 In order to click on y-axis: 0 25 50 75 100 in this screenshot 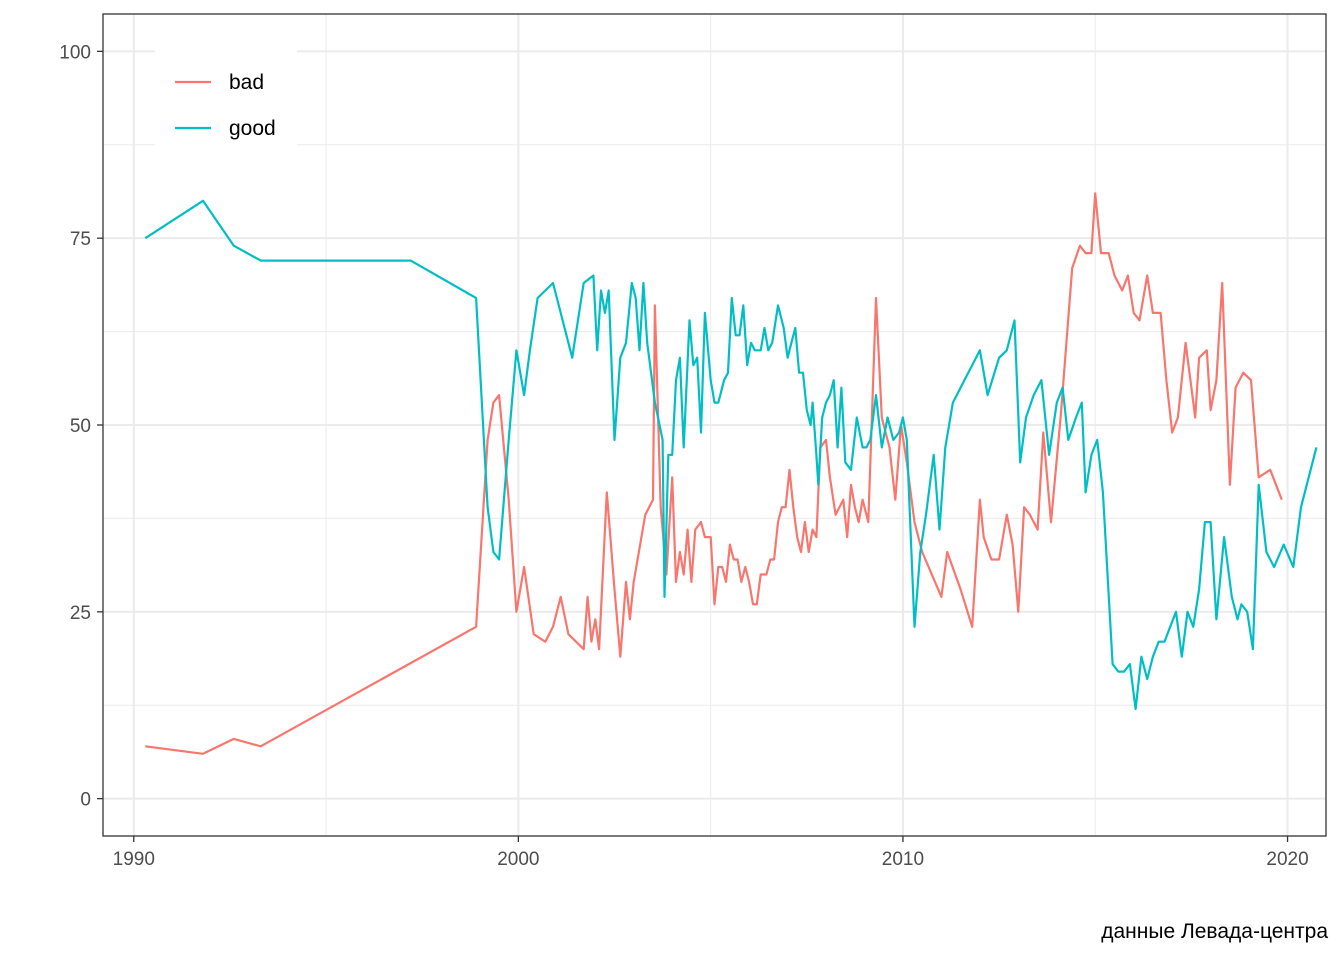, I will do `click(81, 426)`.